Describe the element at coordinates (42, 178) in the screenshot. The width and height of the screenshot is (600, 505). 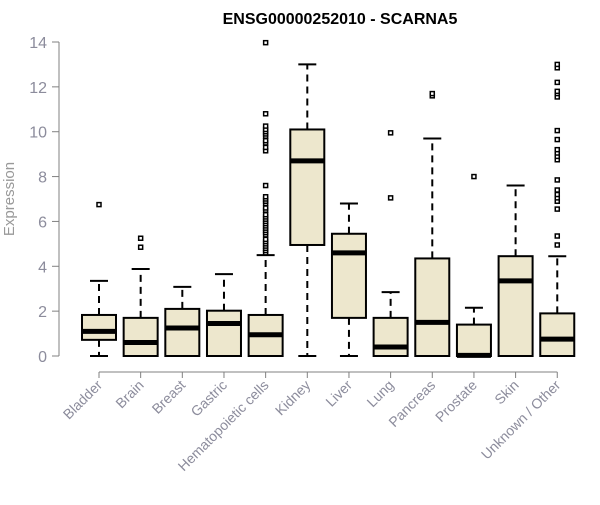
I see `y-tick-label: 8` at that location.